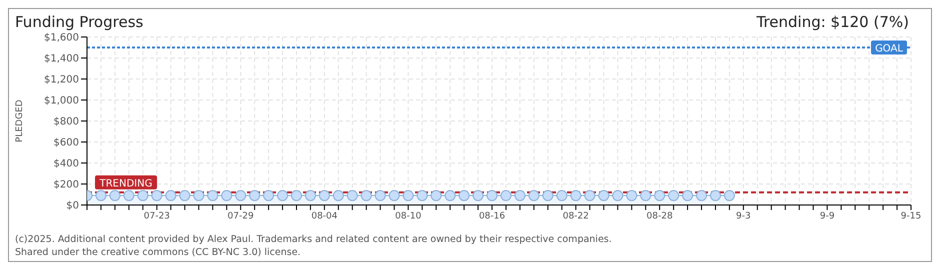 This screenshot has height=270, width=940. Describe the element at coordinates (492, 216) in the screenshot. I see `x-tick-label: 08-16` at that location.